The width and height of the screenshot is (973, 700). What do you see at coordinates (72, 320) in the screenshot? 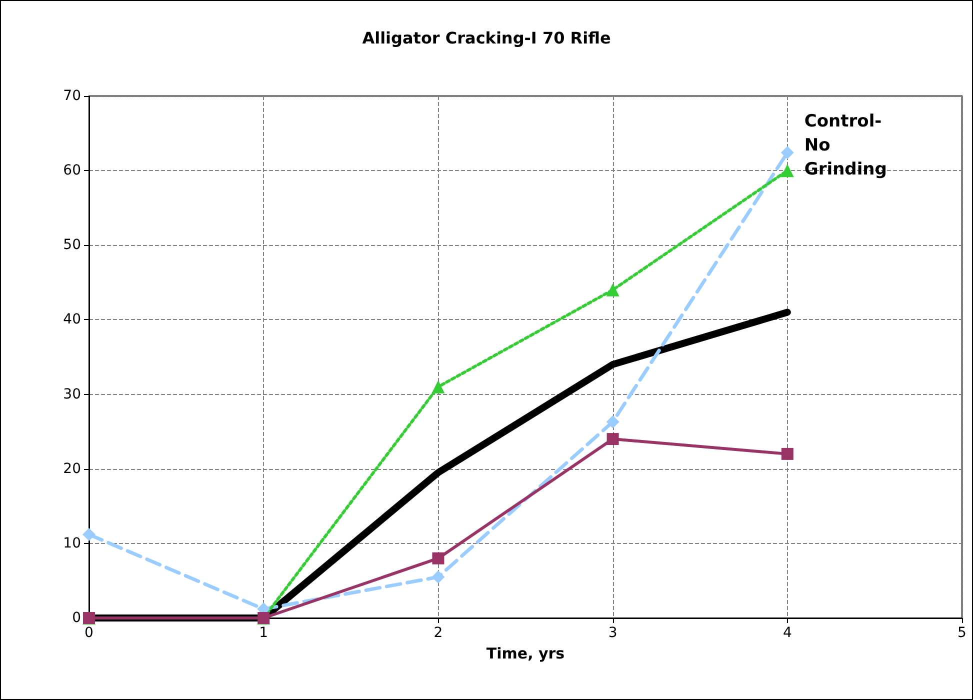
I see `y-tick-label: 40` at bounding box center [72, 320].